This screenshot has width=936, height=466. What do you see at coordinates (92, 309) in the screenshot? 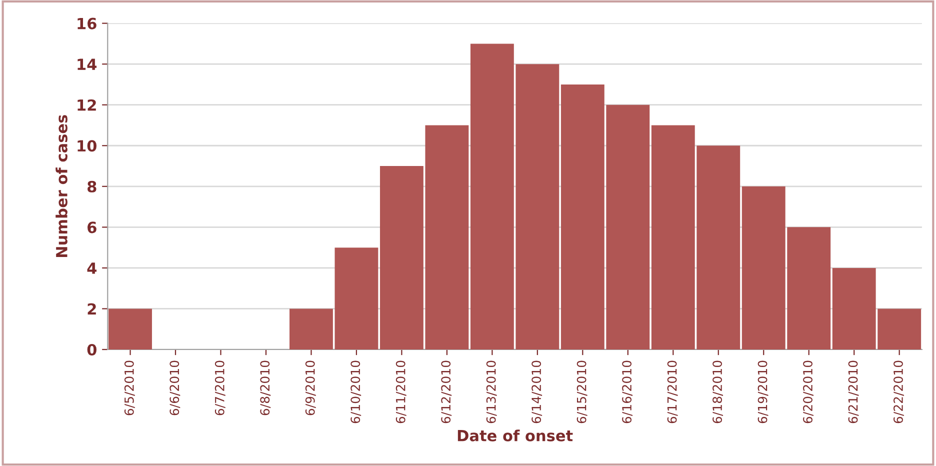
I see `y-tick-label: 2` at bounding box center [92, 309].